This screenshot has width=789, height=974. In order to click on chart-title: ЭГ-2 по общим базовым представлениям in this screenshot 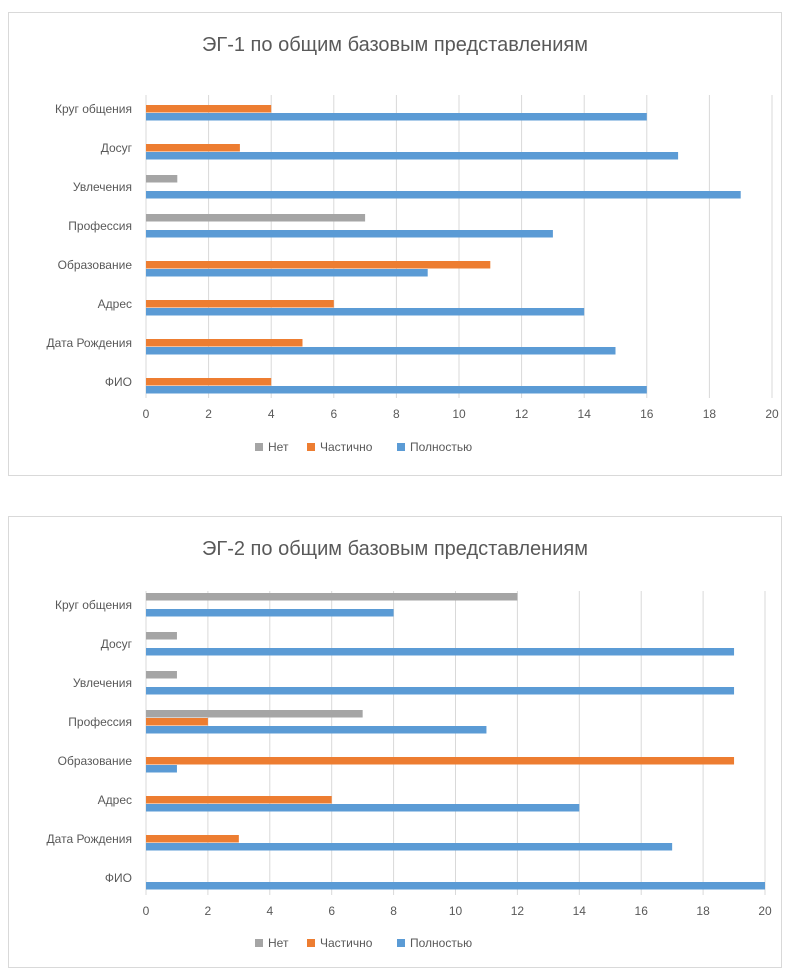, I will do `click(395, 549)`.